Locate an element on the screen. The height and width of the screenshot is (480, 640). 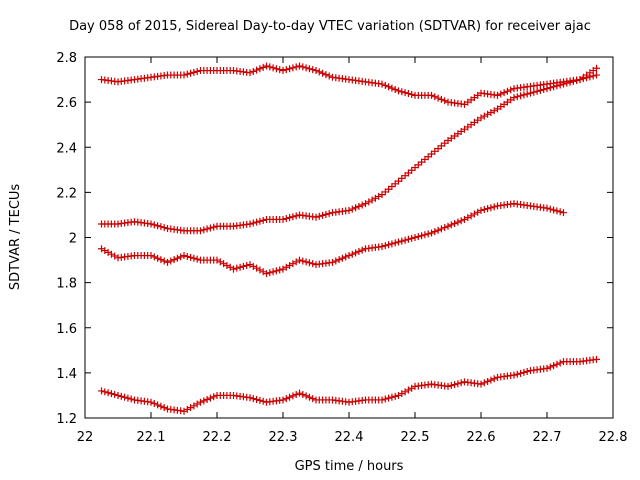
x-tick-label: 22.3 is located at coordinates (283, 437).